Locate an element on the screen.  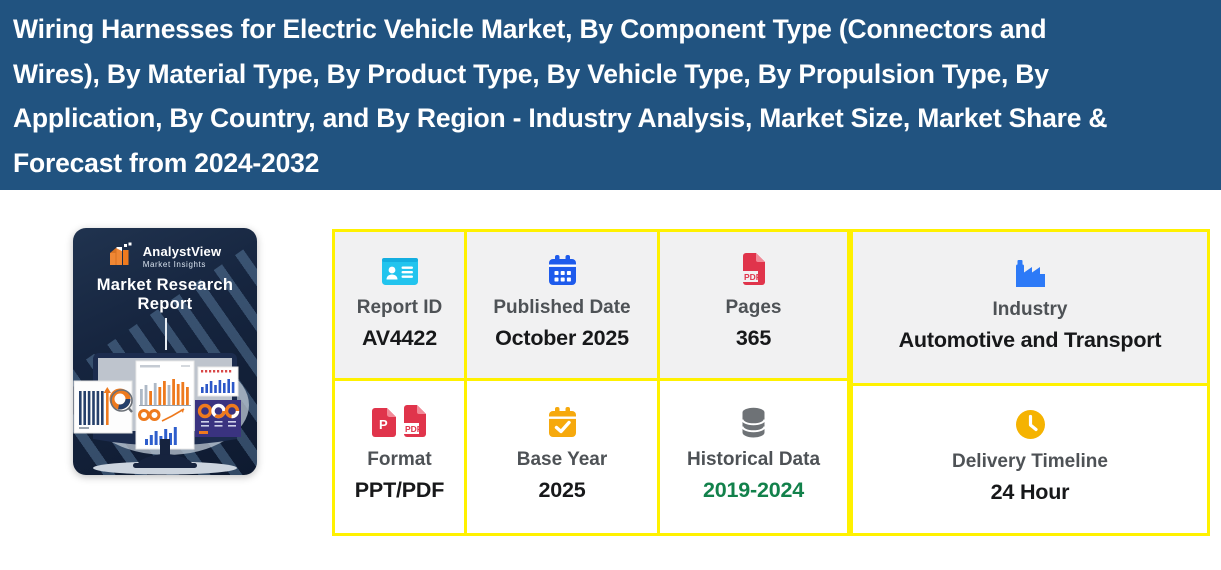
card-label: Historical Data is located at coordinates (753, 459).